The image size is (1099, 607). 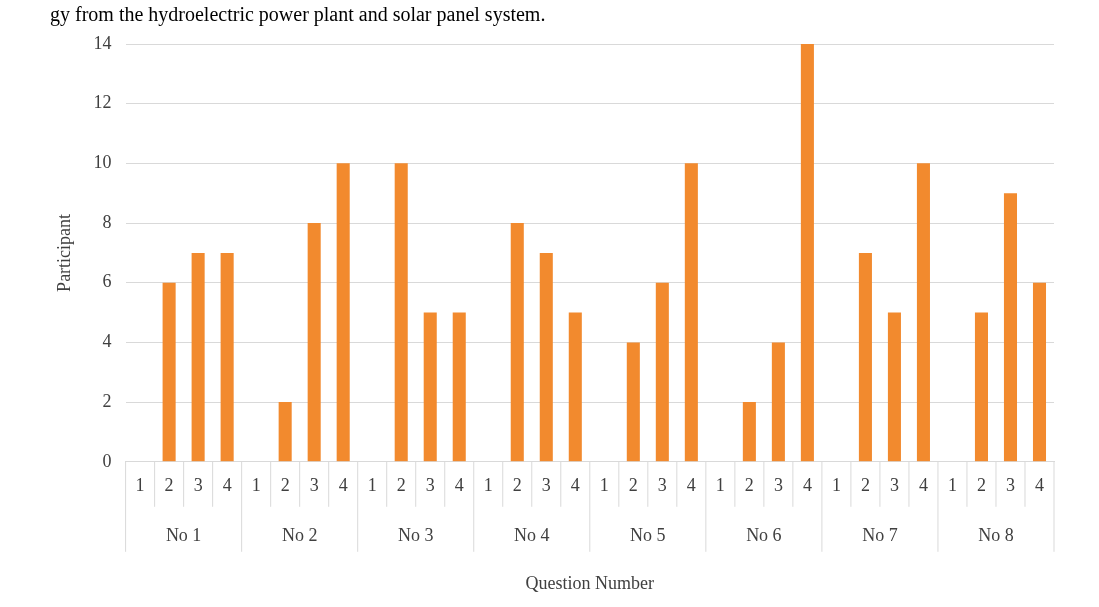 What do you see at coordinates (183, 534) in the screenshot?
I see `text: No 1` at bounding box center [183, 534].